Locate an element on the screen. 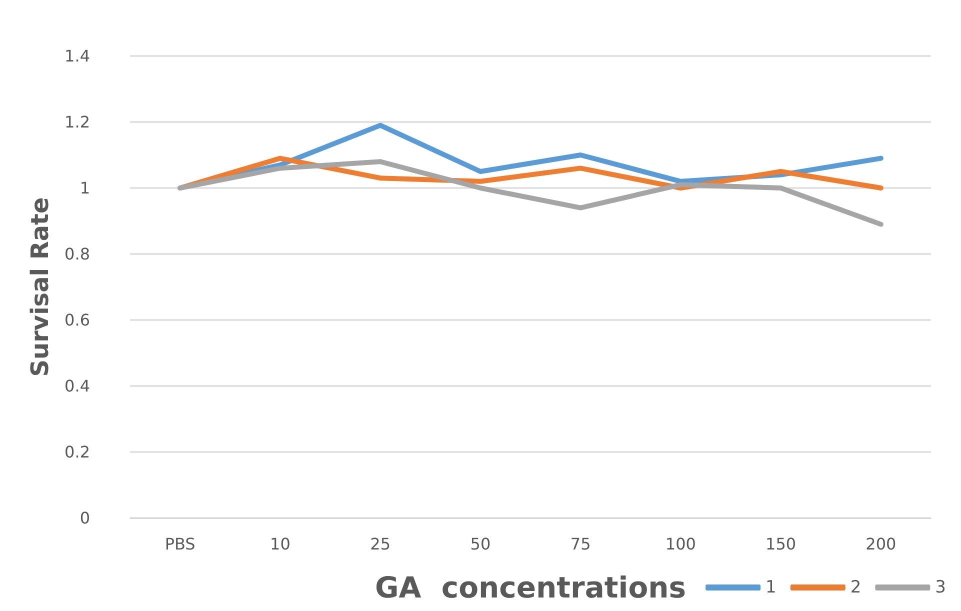  legend-label: 2 is located at coordinates (856, 588).